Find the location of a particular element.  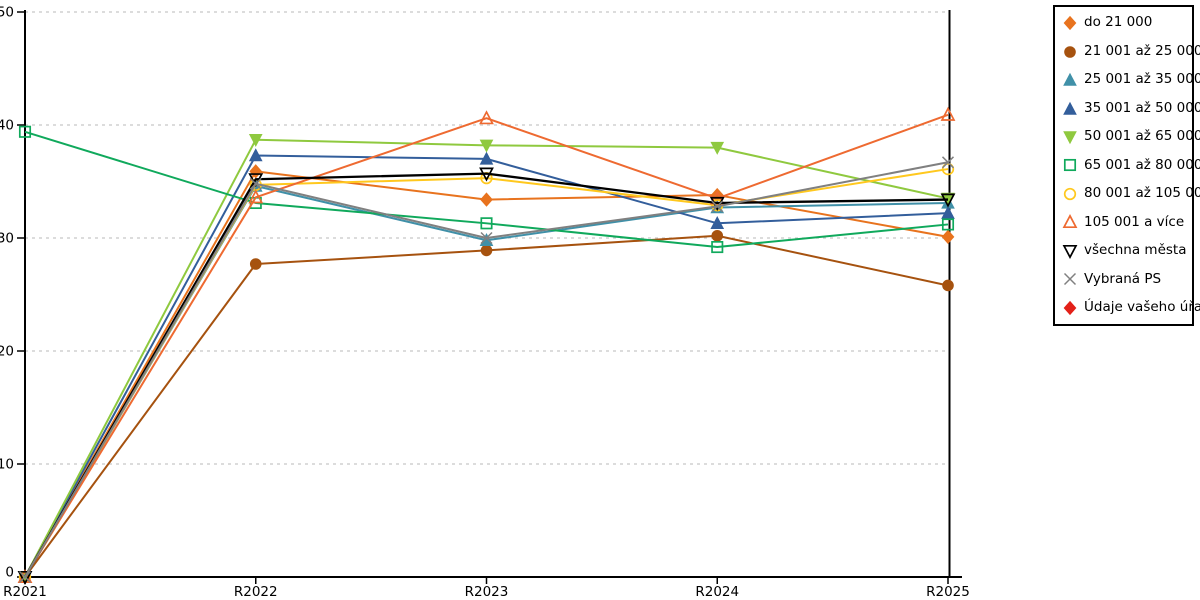

x-axis-label: R2022 is located at coordinates (256, 592).